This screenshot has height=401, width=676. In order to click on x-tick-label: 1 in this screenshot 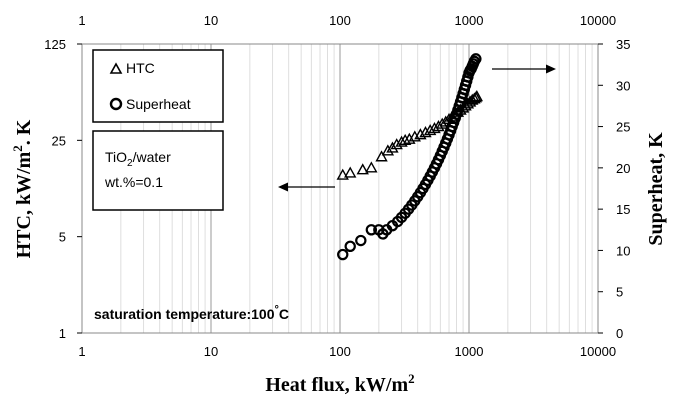, I will do `click(81, 351)`.